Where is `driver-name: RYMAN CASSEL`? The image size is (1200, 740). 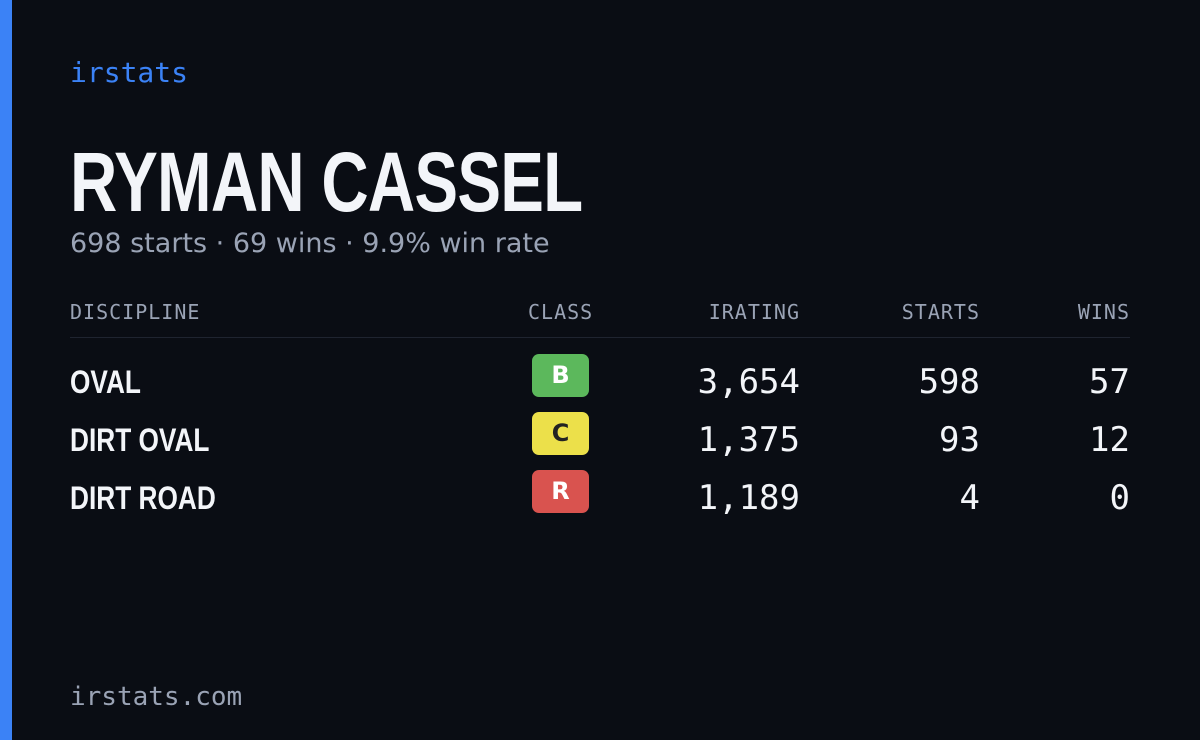
driver-name: RYMAN CASSEL is located at coordinates (326, 182).